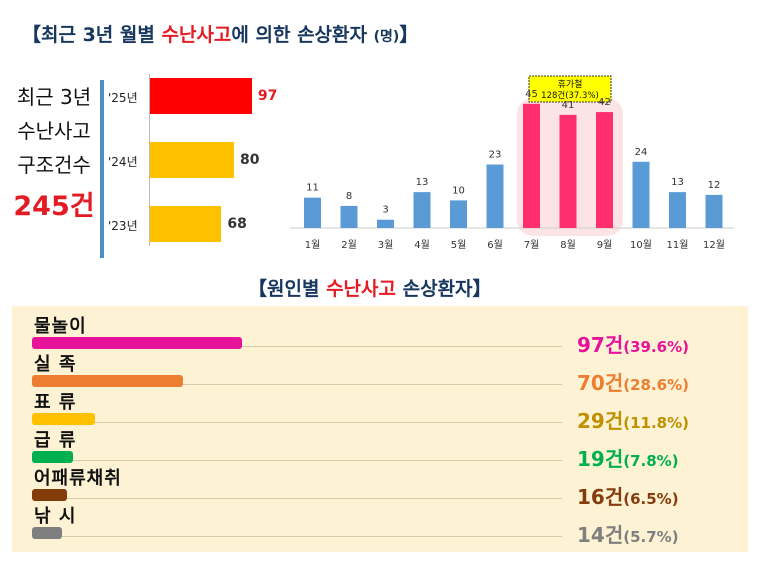 This screenshot has height=562, width=757. What do you see at coordinates (102, 169) in the screenshot?
I see `summary-divider` at bounding box center [102, 169].